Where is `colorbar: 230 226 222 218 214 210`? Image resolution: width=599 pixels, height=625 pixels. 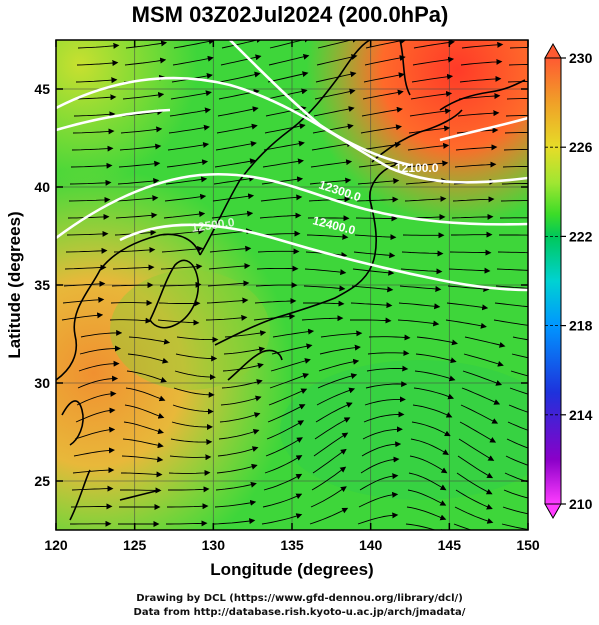
colorbar: 230 226 222 218 214 210 is located at coordinates (568, 281).